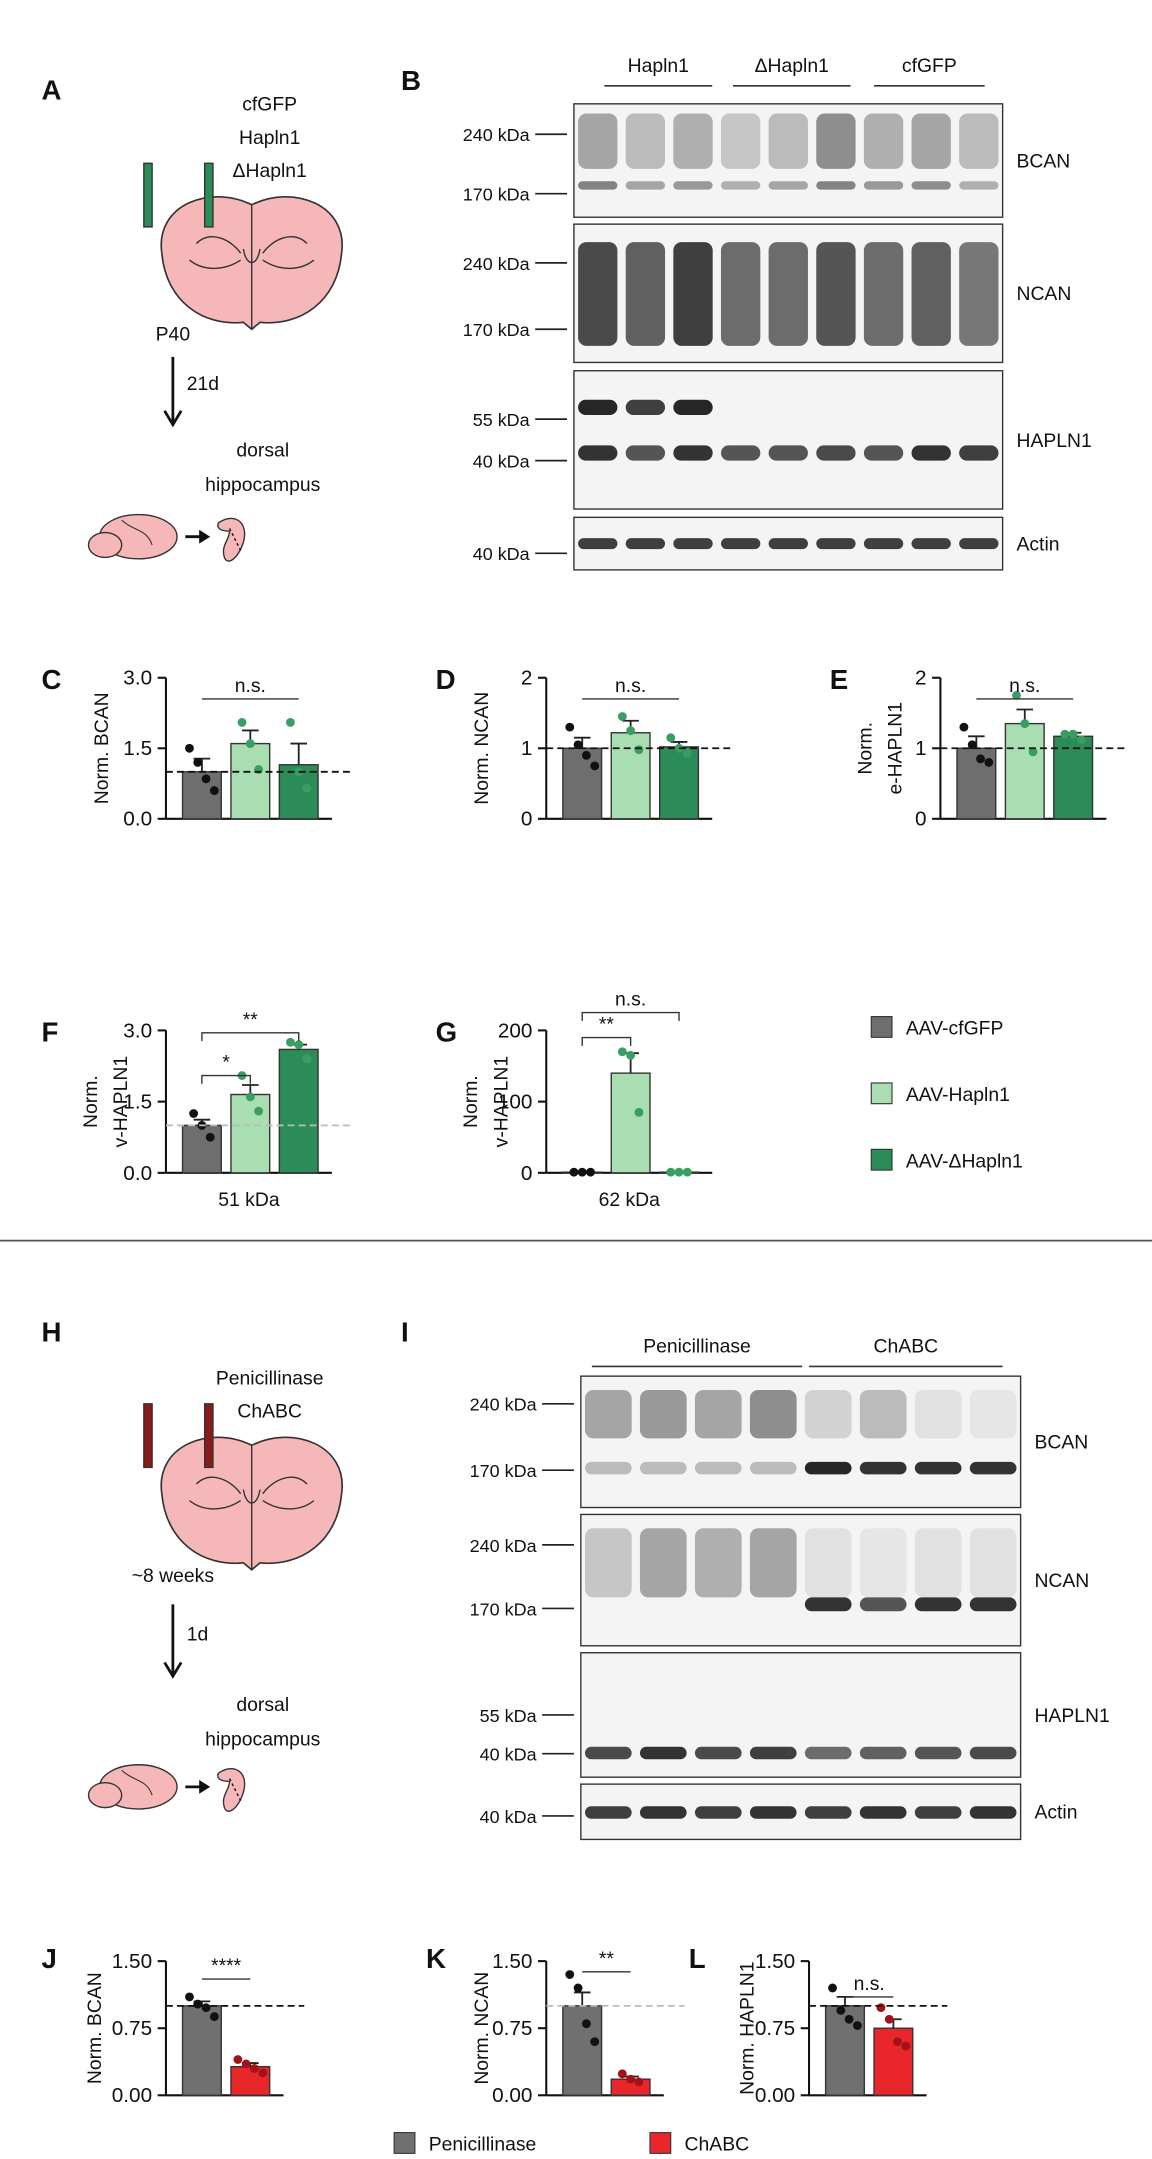 This screenshot has width=1152, height=2159. What do you see at coordinates (501, 554) in the screenshot?
I see `marker-label: 40 kDa` at bounding box center [501, 554].